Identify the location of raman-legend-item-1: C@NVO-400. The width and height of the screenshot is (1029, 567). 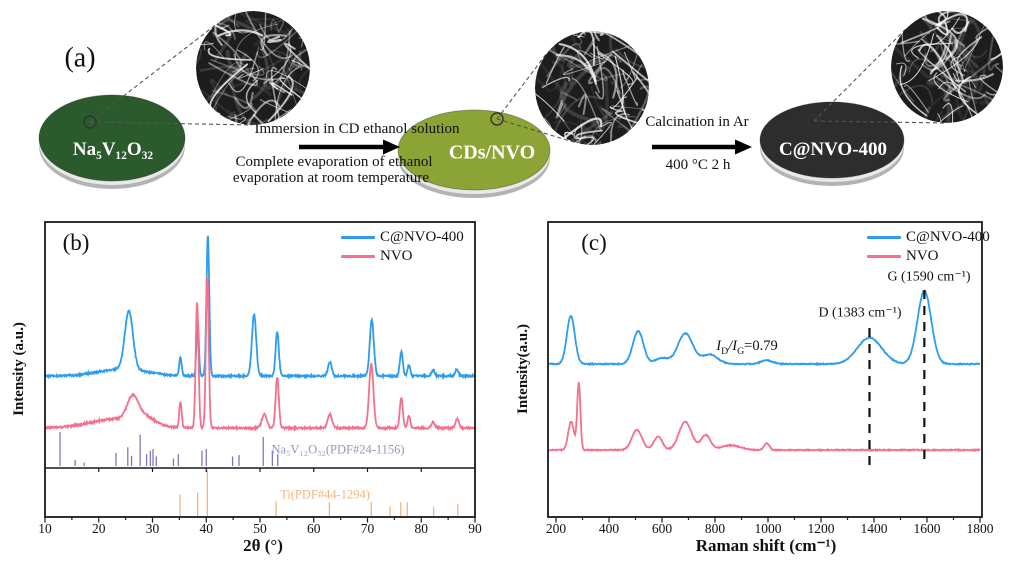
(928, 237).